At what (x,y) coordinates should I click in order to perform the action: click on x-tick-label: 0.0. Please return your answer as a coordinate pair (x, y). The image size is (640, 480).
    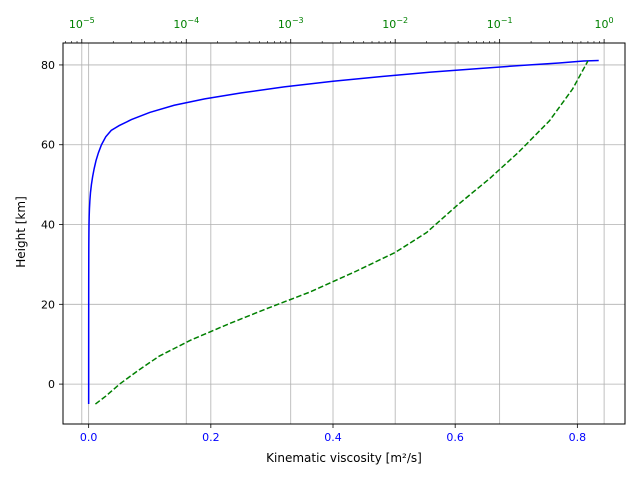
    Looking at the image, I should click on (89, 437).